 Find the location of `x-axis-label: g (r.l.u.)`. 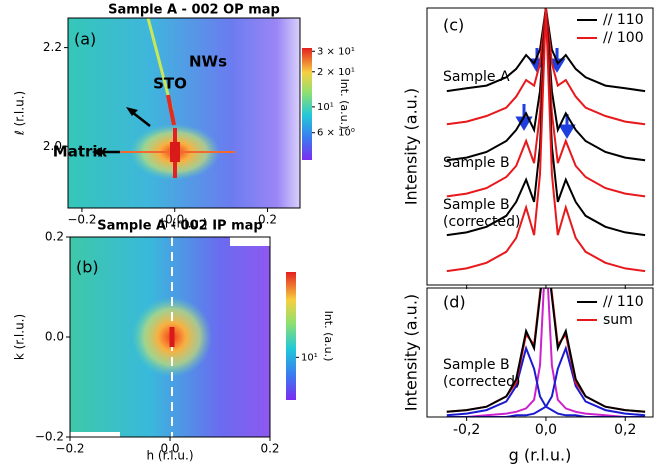

x-axis-label: g (r.l.u.) is located at coordinates (540, 455).